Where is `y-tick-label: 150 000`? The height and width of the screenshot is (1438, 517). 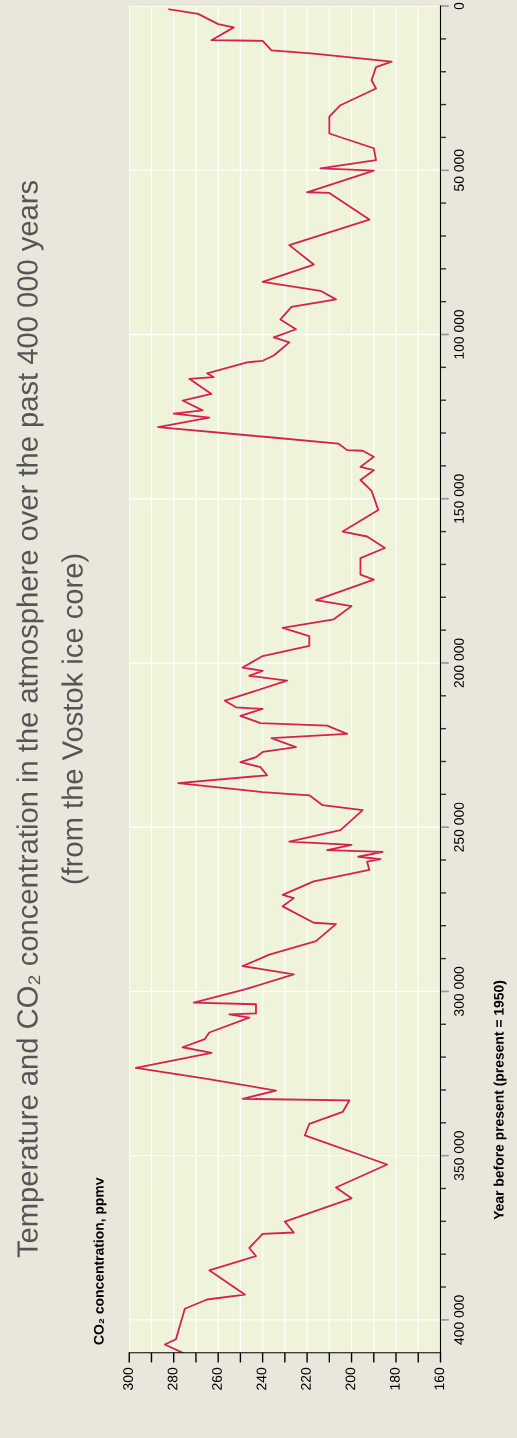 y-tick-label: 150 000 is located at coordinates (459, 498).